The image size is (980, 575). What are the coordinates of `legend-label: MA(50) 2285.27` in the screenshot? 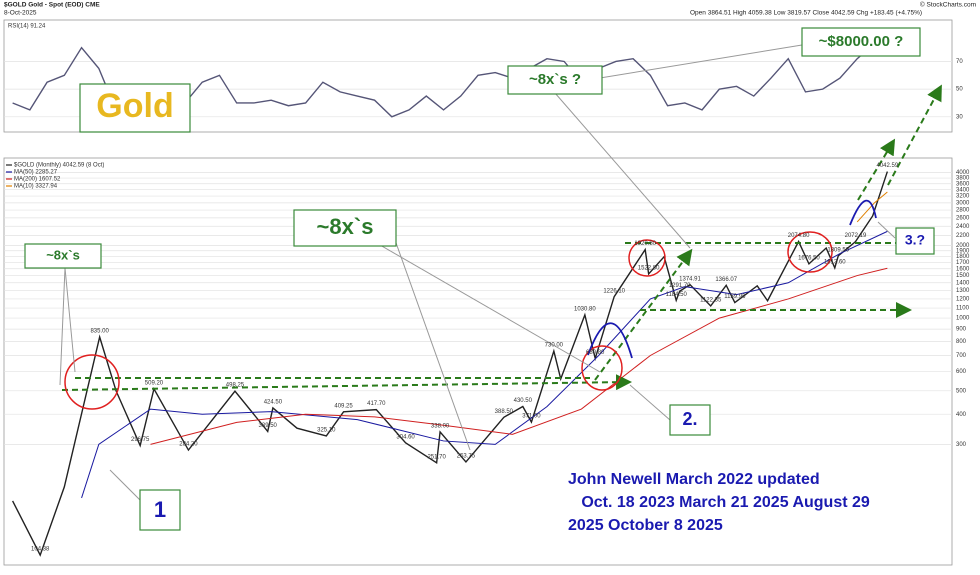 It's located at (36, 173).